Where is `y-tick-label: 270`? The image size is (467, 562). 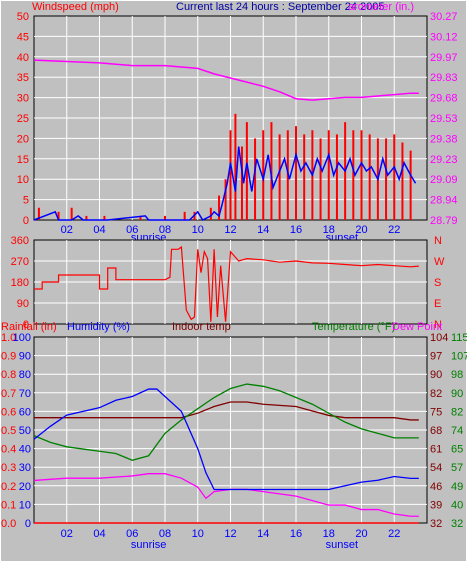 y-tick-label: 270 is located at coordinates (20, 262).